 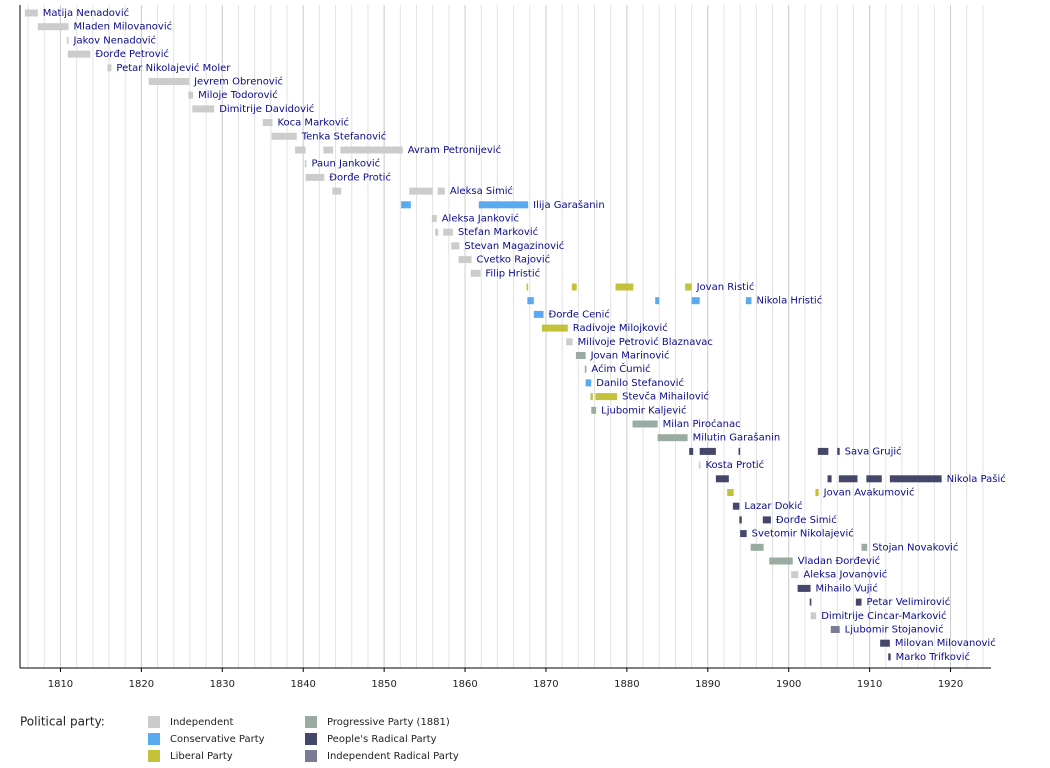 I want to click on pm-name: Đorđe Protić, so click(x=360, y=177).